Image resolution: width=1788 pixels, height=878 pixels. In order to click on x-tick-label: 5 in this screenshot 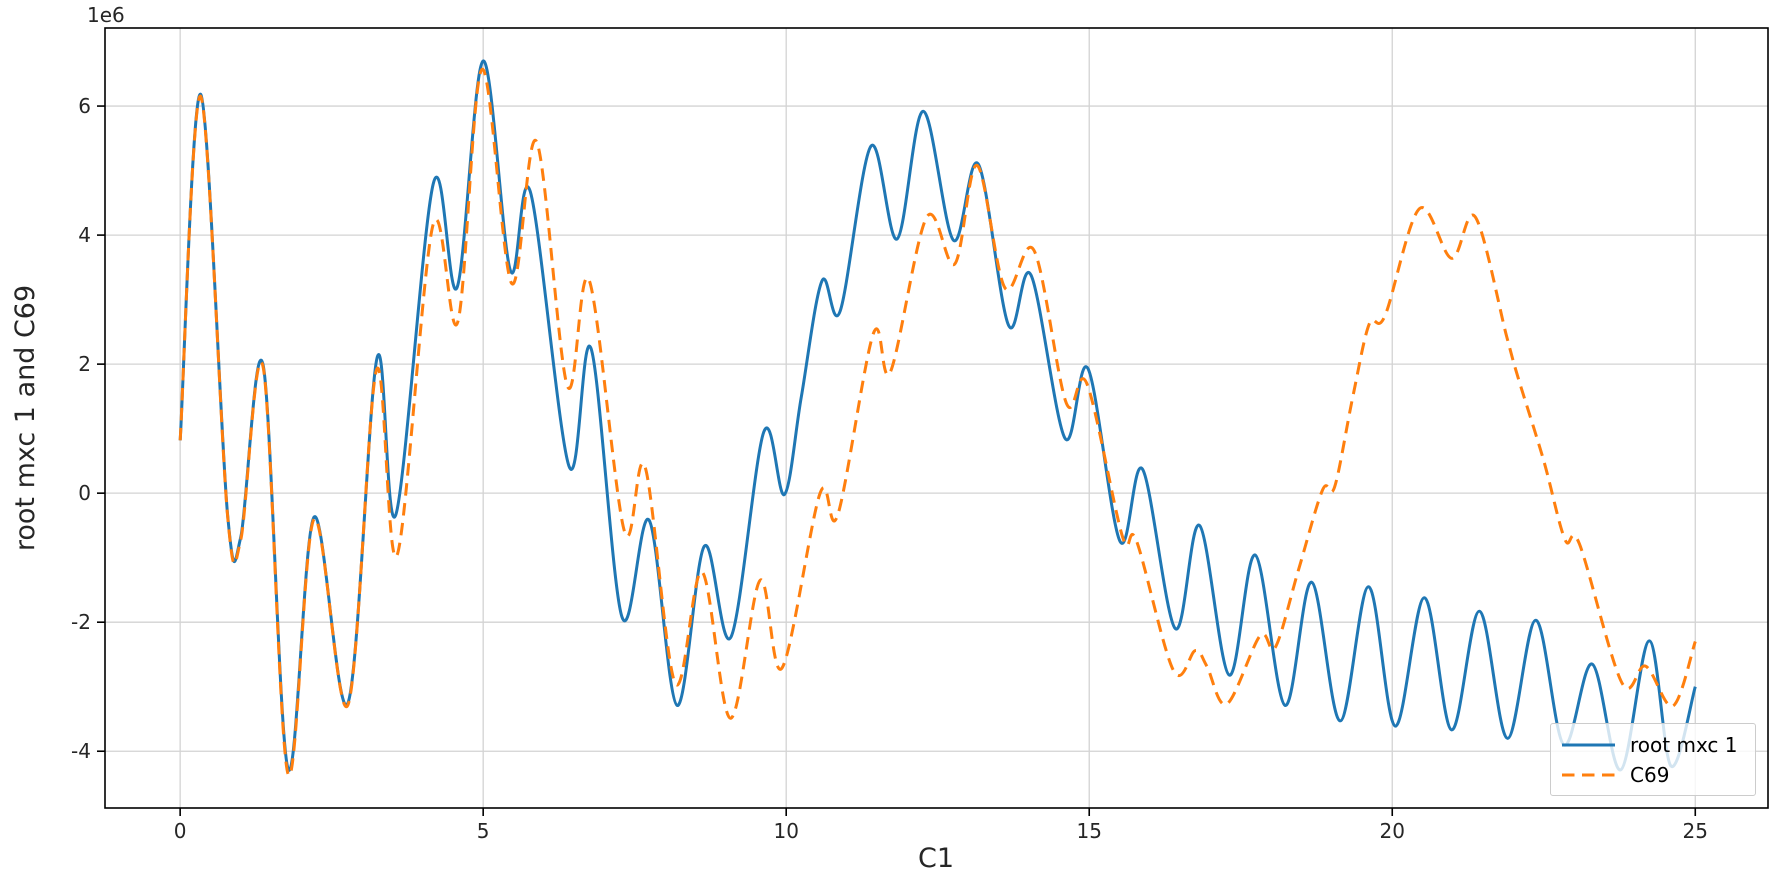, I will do `click(483, 831)`.